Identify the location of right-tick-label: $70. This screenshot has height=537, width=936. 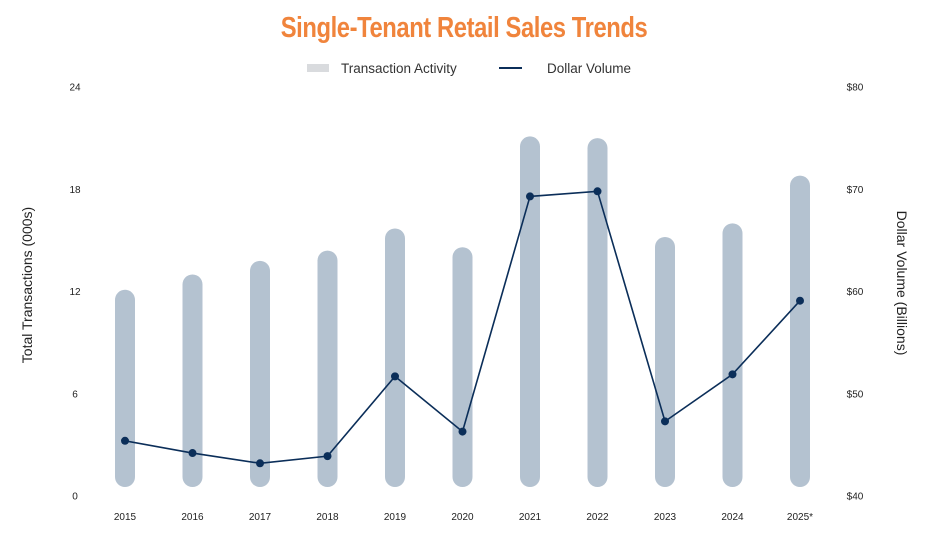
(855, 190).